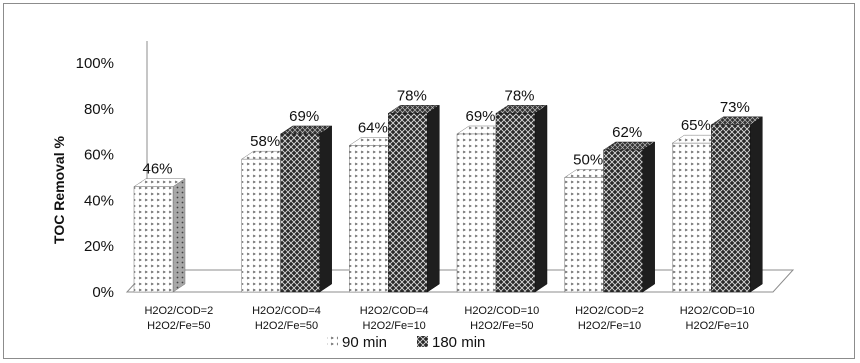 This screenshot has width=860, height=363. What do you see at coordinates (735, 107) in the screenshot?
I see `data-label: 73%` at bounding box center [735, 107].